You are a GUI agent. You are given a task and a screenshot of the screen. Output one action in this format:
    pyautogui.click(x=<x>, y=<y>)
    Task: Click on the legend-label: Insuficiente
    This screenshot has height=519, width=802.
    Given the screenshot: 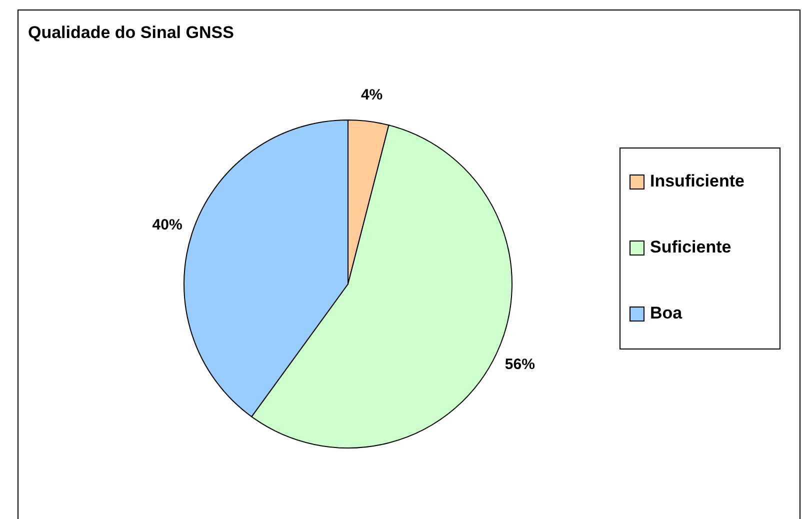 What is the action you would take?
    pyautogui.click(x=697, y=180)
    